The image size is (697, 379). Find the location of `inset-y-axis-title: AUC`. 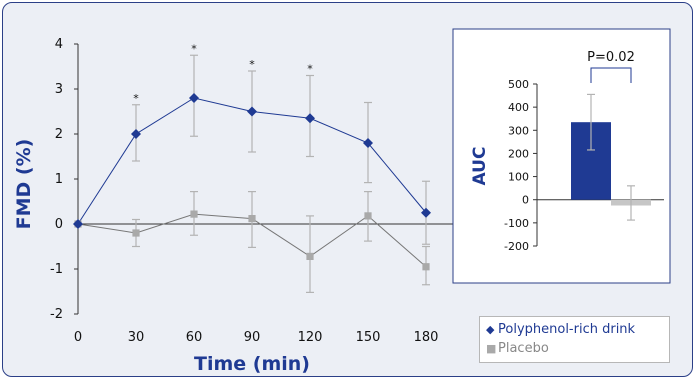

inset-y-axis-title: AUC is located at coordinates (480, 166).